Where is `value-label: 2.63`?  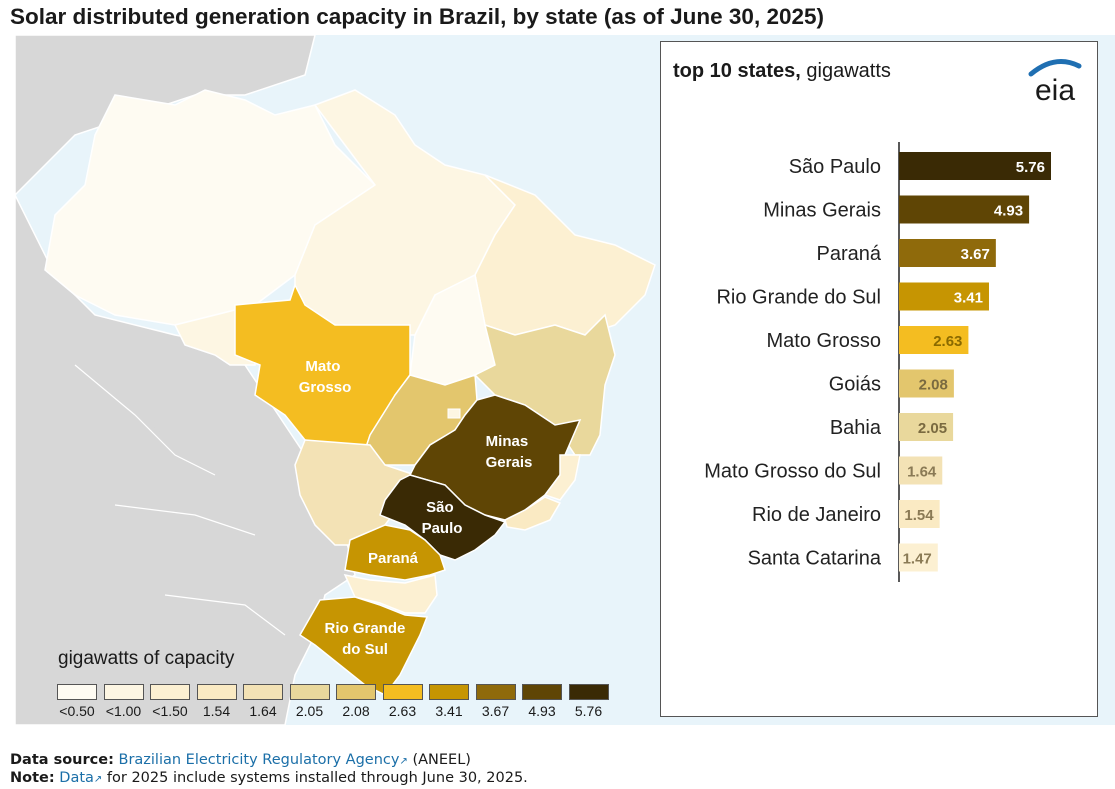
value-label: 2.63 is located at coordinates (947, 341).